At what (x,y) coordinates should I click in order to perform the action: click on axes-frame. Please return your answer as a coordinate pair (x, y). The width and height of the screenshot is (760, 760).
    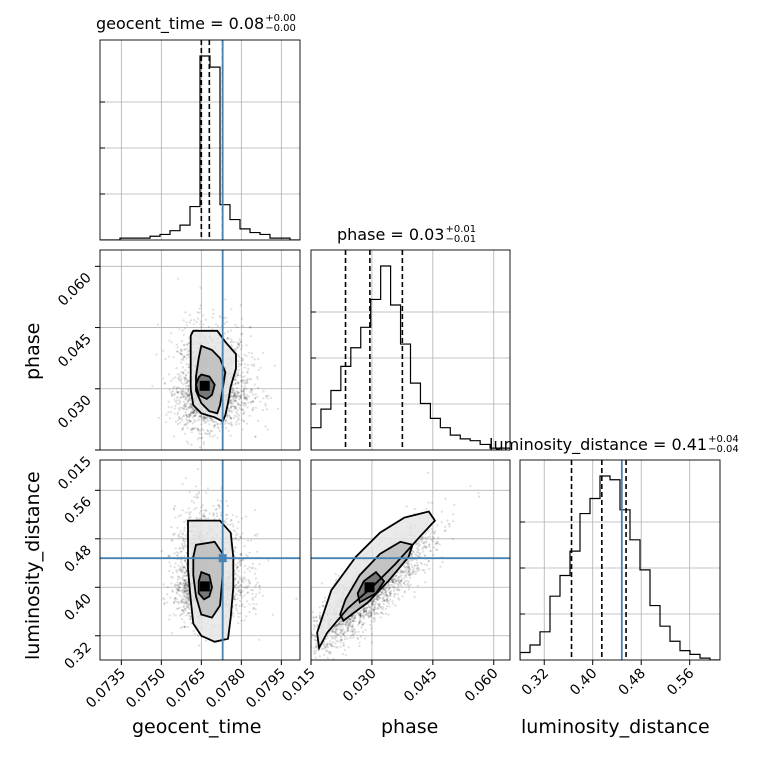
    Looking at the image, I should click on (410, 350).